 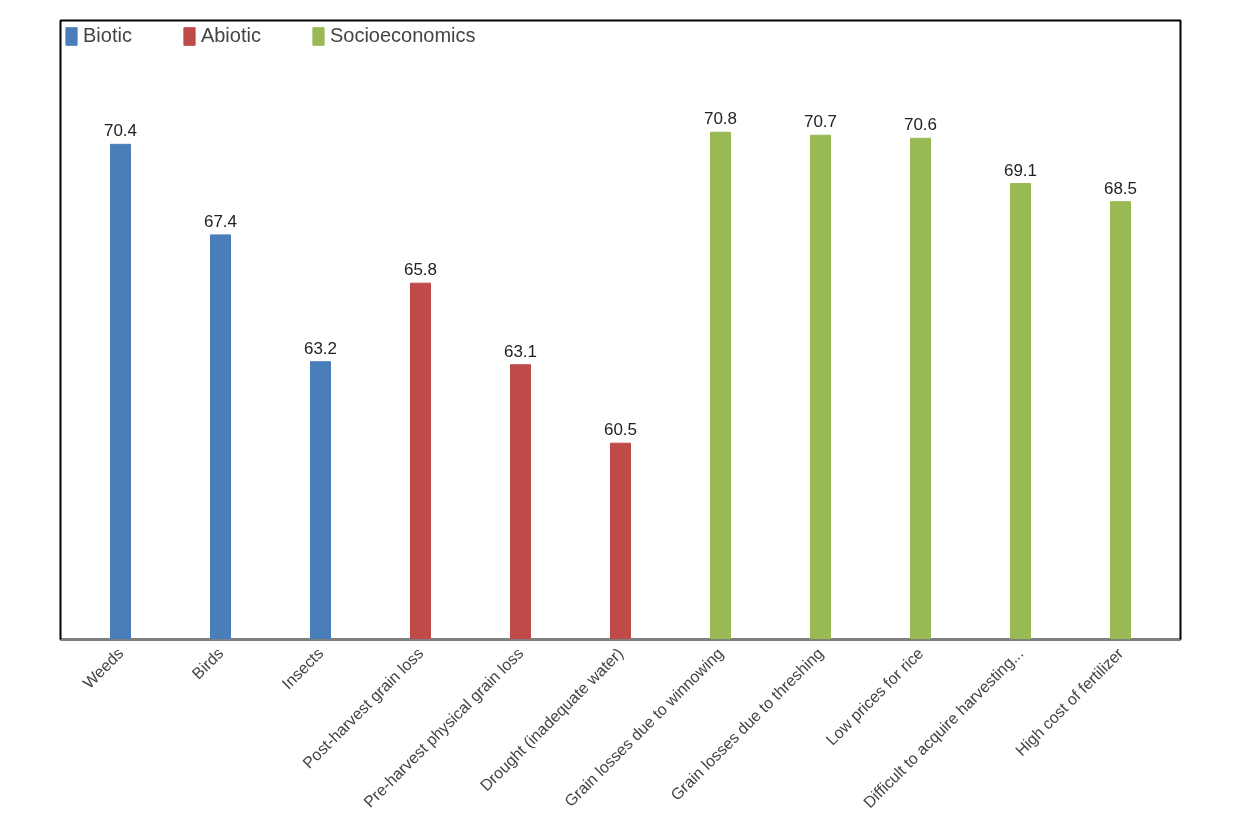 I want to click on data-label: 70.6, so click(x=920, y=125).